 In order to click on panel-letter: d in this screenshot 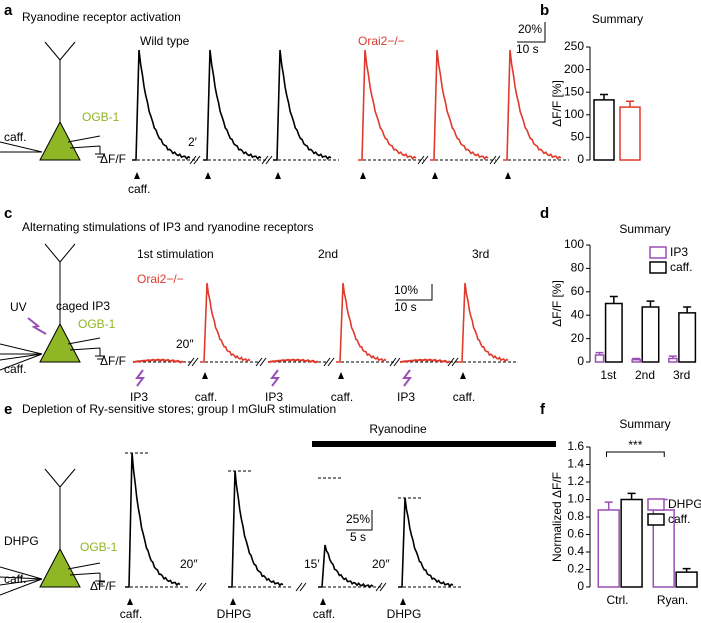, I will do `click(544, 213)`.